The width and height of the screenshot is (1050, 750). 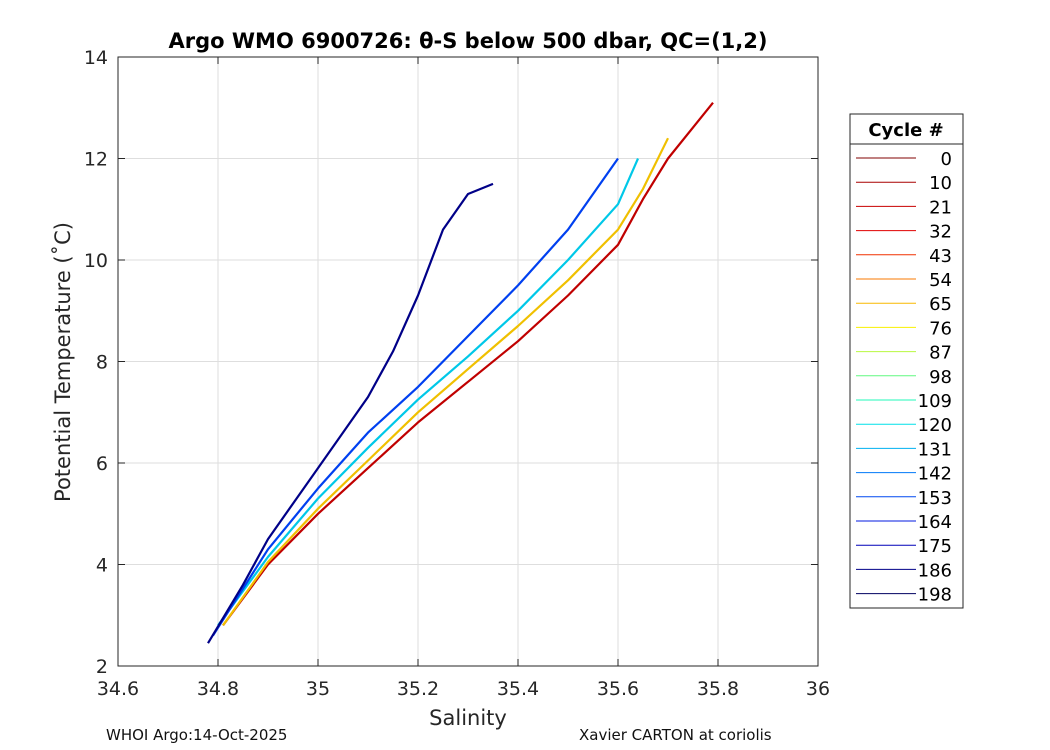 What do you see at coordinates (618, 689) in the screenshot?
I see `x-tick-label: 35.6` at bounding box center [618, 689].